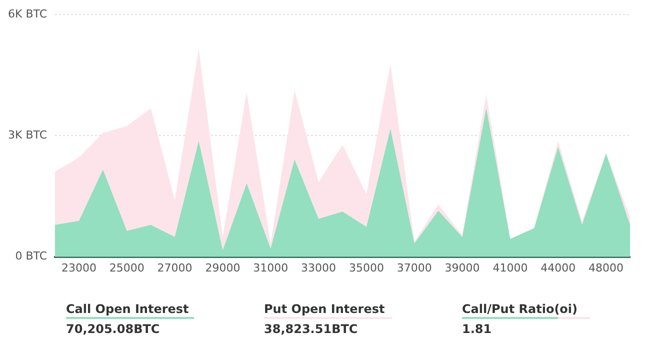 This screenshot has width=660, height=345. Describe the element at coordinates (558, 267) in the screenshot. I see `x-tick-label: 44000` at that location.